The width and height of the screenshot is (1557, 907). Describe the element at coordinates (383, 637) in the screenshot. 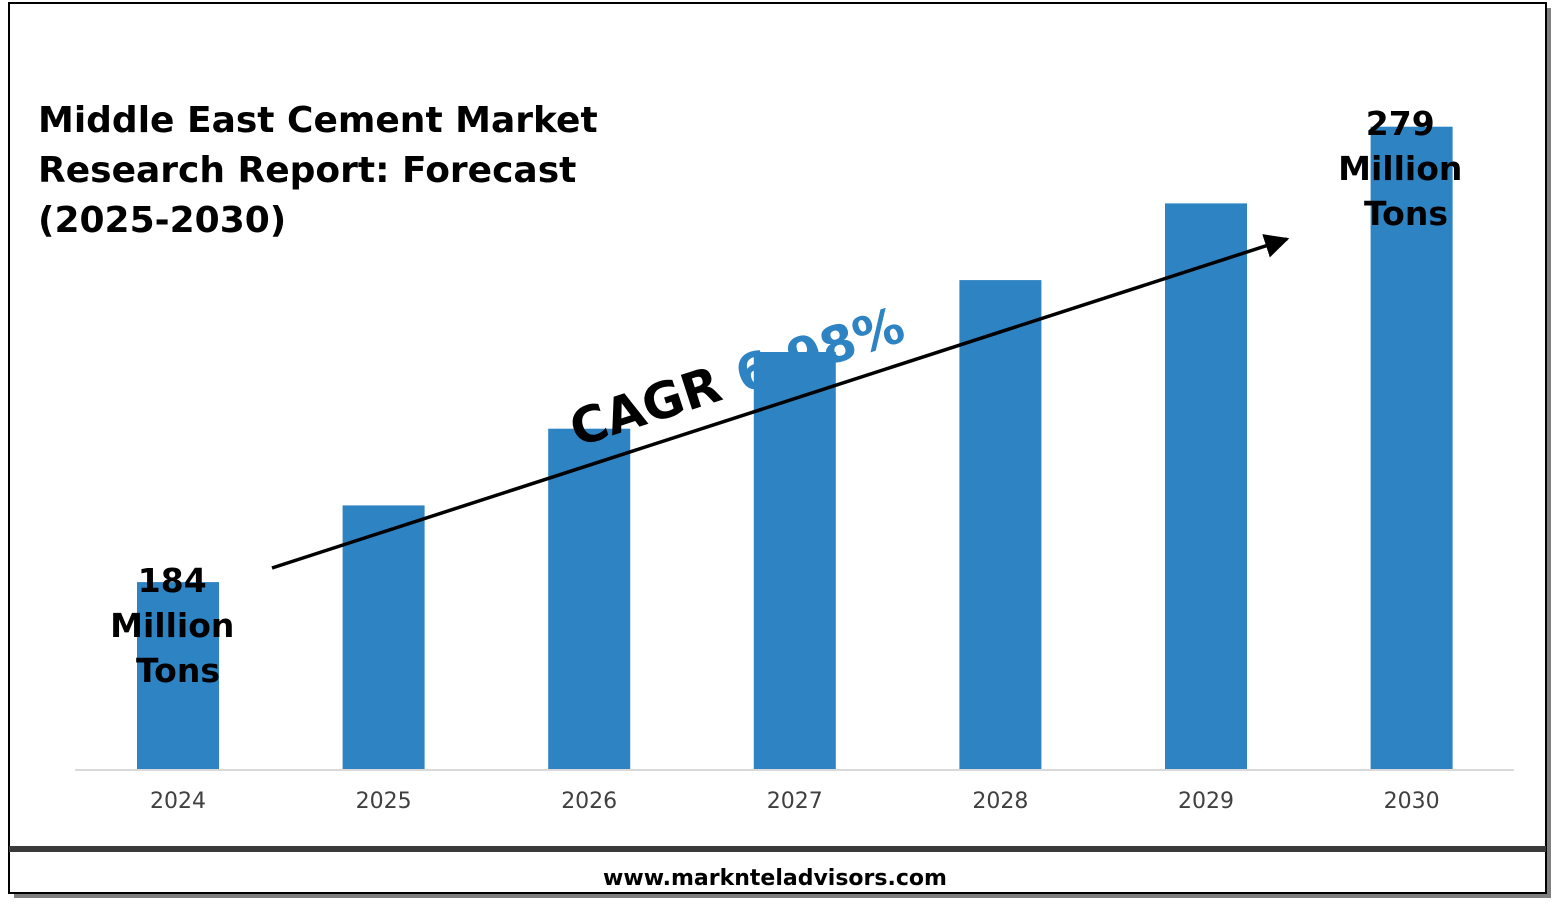

I see `bar-2025` at that location.